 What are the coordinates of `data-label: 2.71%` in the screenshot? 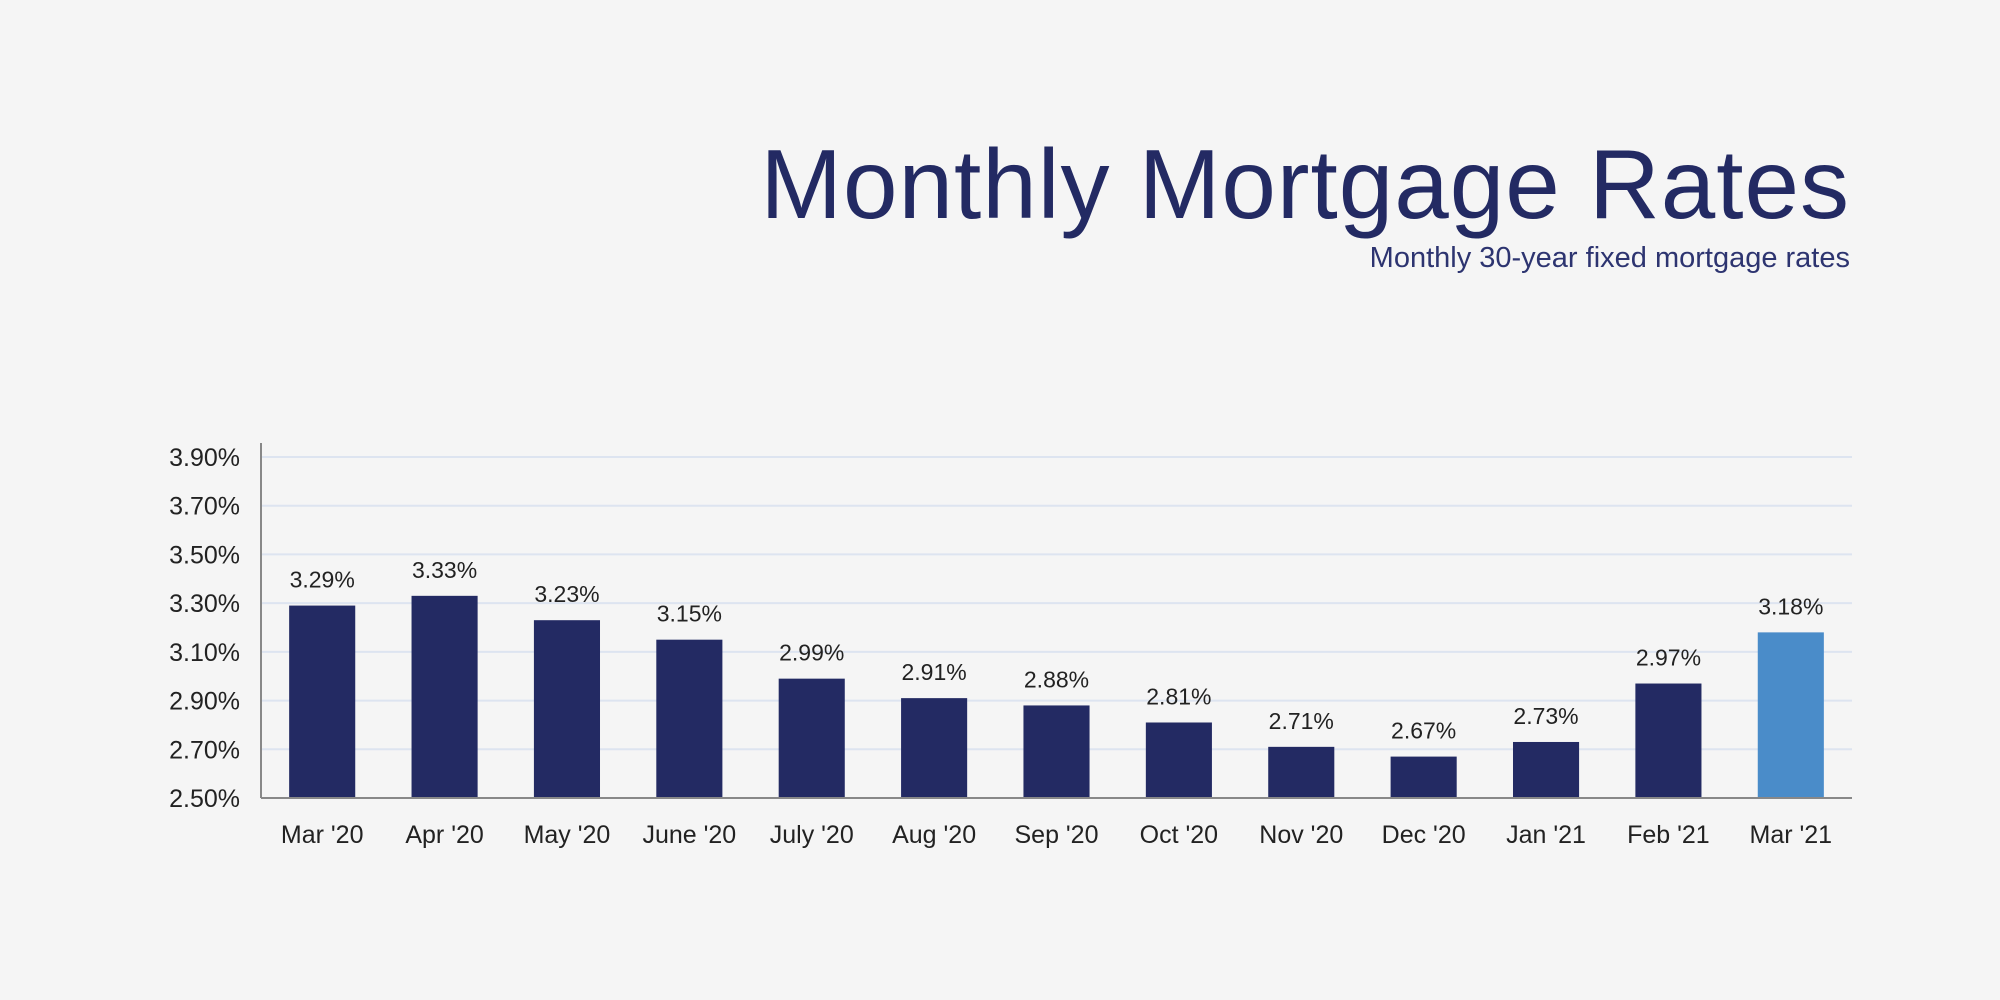 It's located at (1301, 721).